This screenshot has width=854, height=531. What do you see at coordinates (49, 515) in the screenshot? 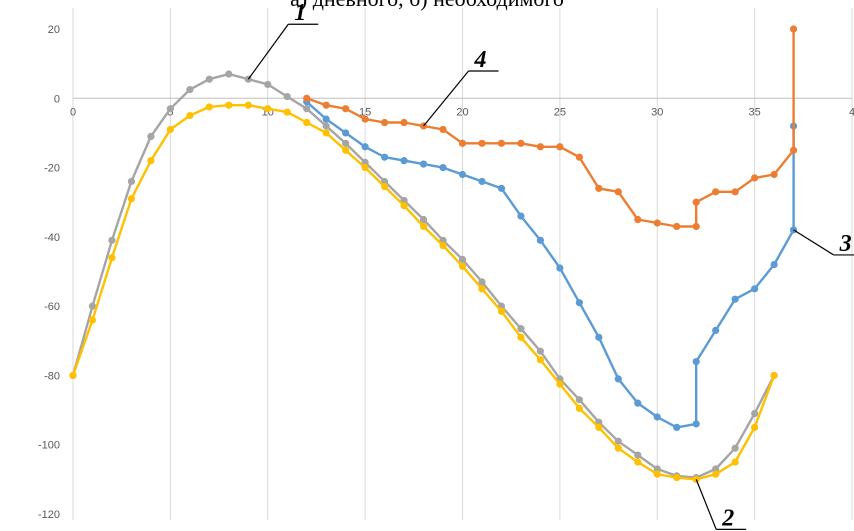
I see `y-tick-label: -120` at bounding box center [49, 515].